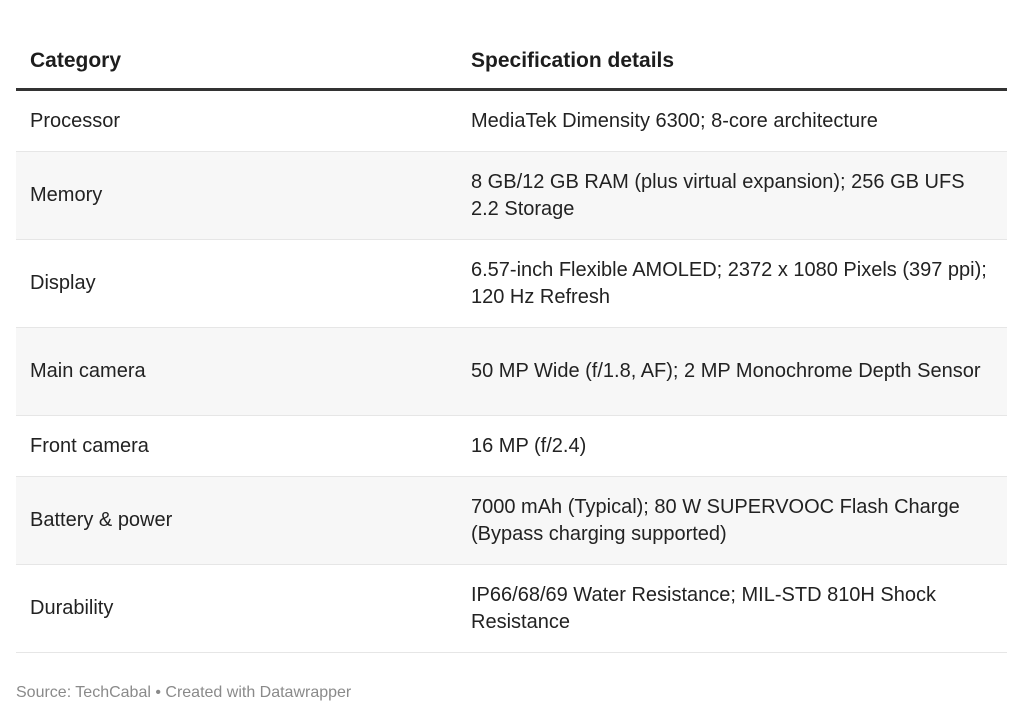 The height and width of the screenshot is (722, 1024). What do you see at coordinates (236, 608) in the screenshot?
I see `cell-category: Durability` at bounding box center [236, 608].